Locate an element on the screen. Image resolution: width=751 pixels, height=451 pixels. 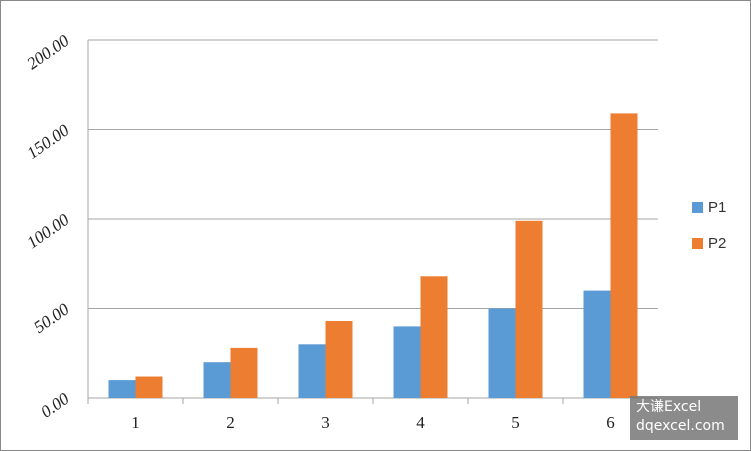
watermark: dqexcel.com is located at coordinates (680, 426).